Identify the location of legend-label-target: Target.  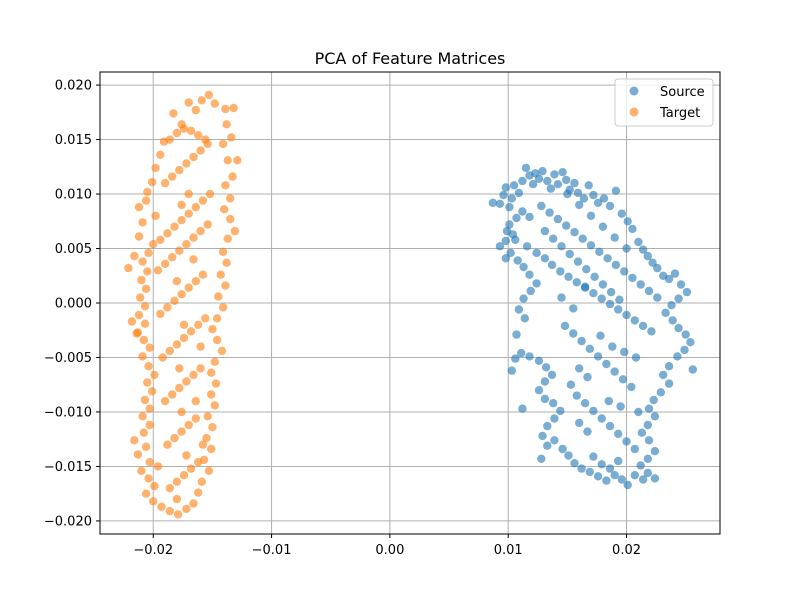
(679, 113).